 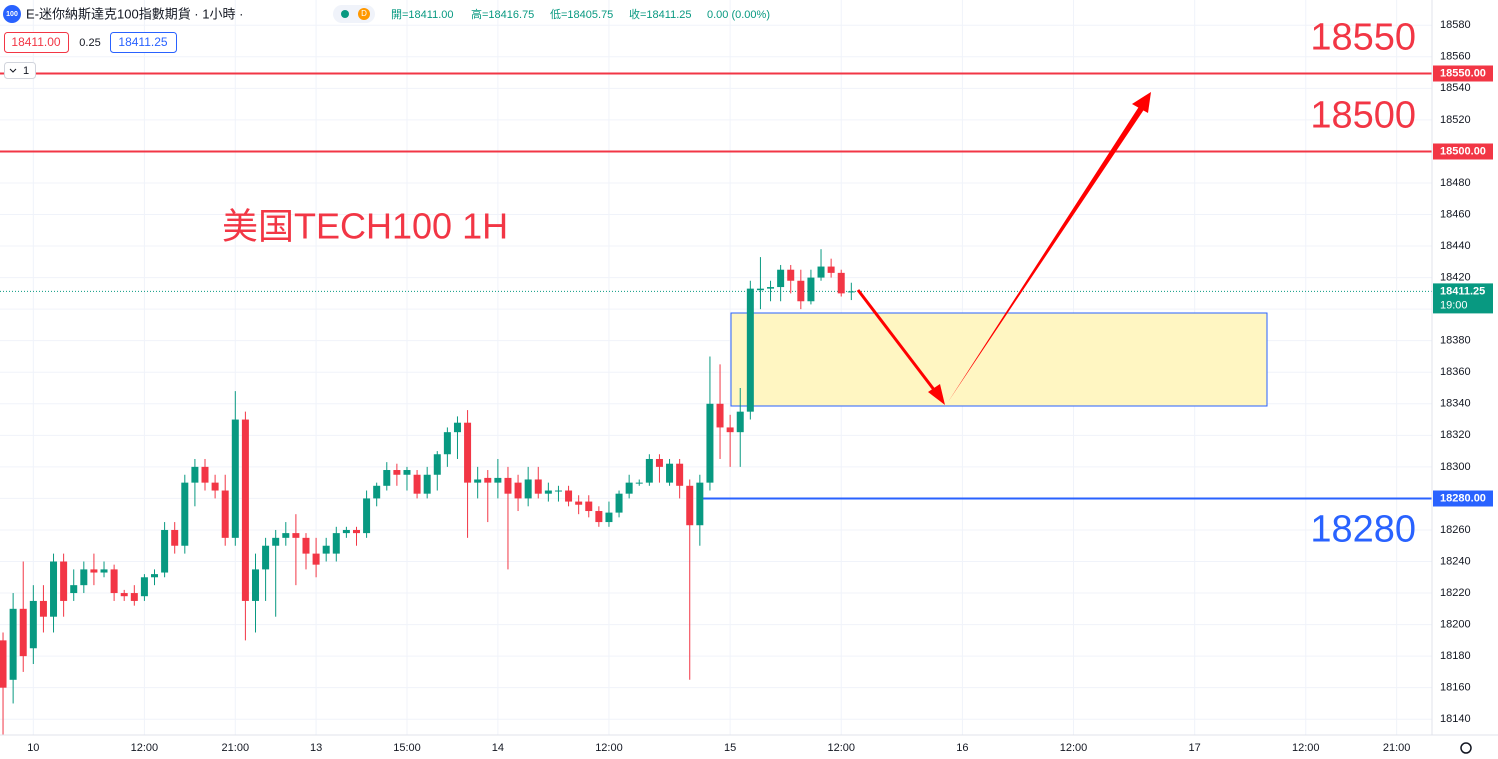 I want to click on ohlc-low: 低=18405.75, so click(x=581, y=14).